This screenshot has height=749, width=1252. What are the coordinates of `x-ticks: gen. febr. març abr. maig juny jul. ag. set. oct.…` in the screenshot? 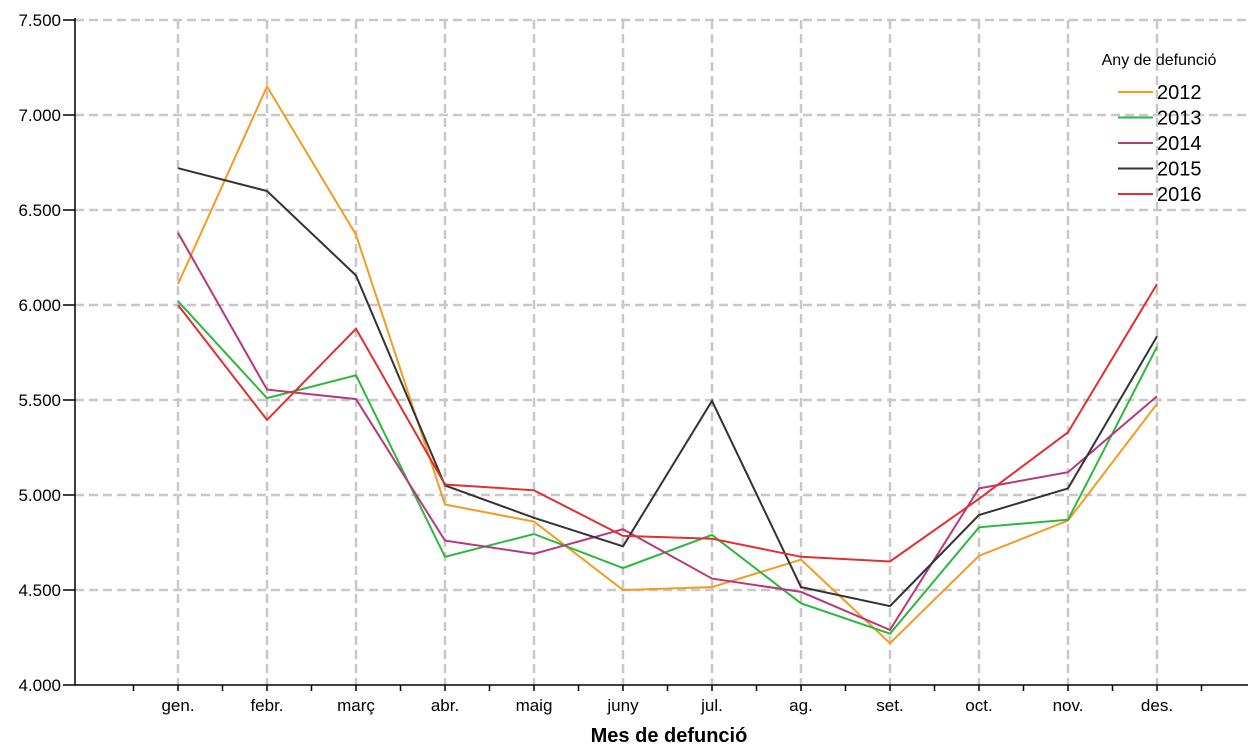 It's located at (667, 700).